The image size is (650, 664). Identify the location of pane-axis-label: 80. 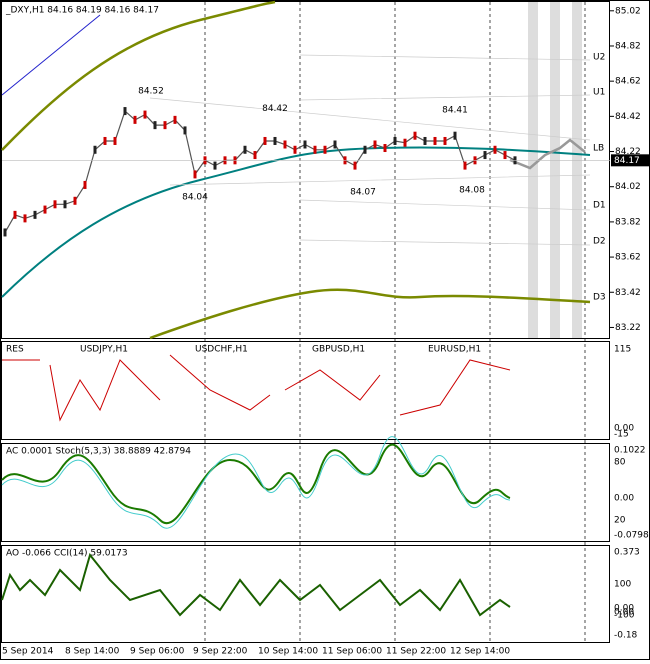
(620, 463).